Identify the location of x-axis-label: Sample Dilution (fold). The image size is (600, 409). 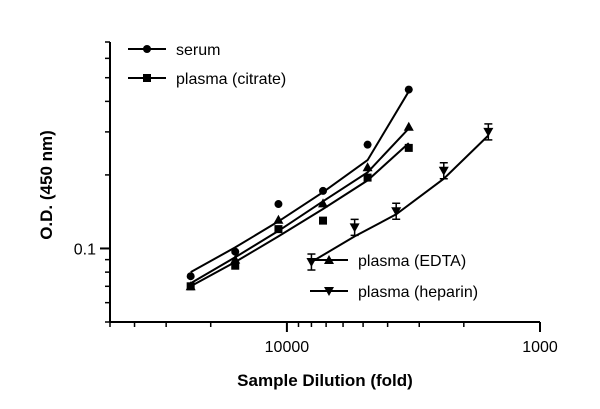
(325, 380).